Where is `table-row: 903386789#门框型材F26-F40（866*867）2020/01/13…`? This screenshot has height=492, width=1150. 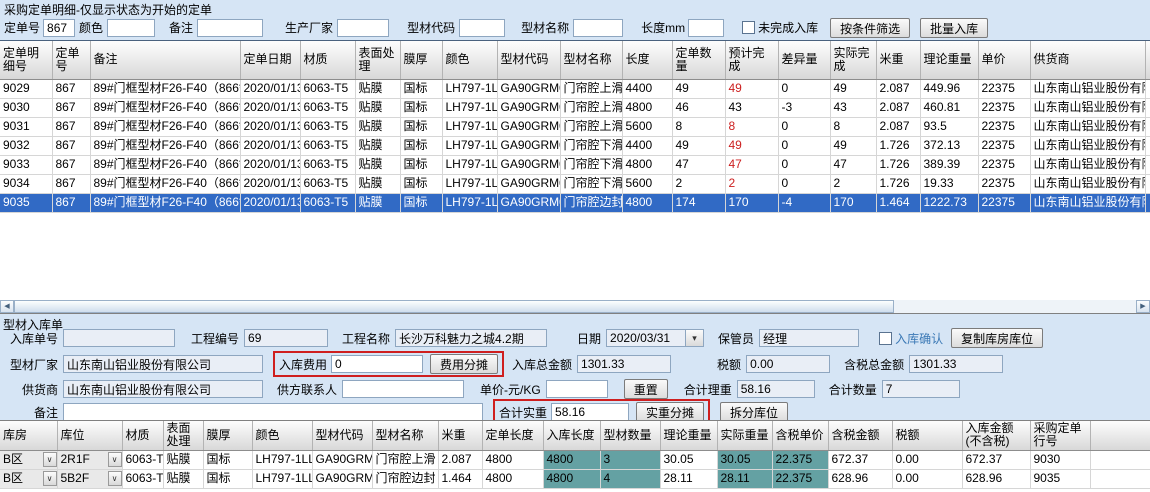 table-row: 903386789#门框型材F26-F40（866*867）2020/01/13… is located at coordinates (575, 165).